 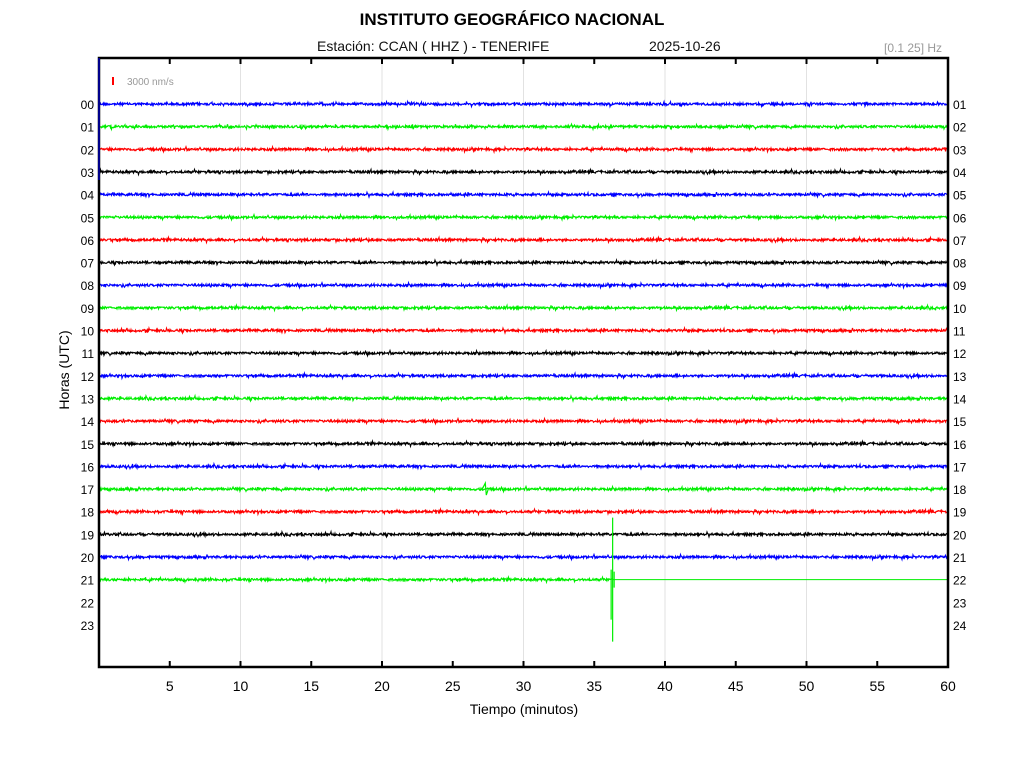 What do you see at coordinates (150, 82) in the screenshot?
I see `scale-label: 3000 nm/s` at bounding box center [150, 82].